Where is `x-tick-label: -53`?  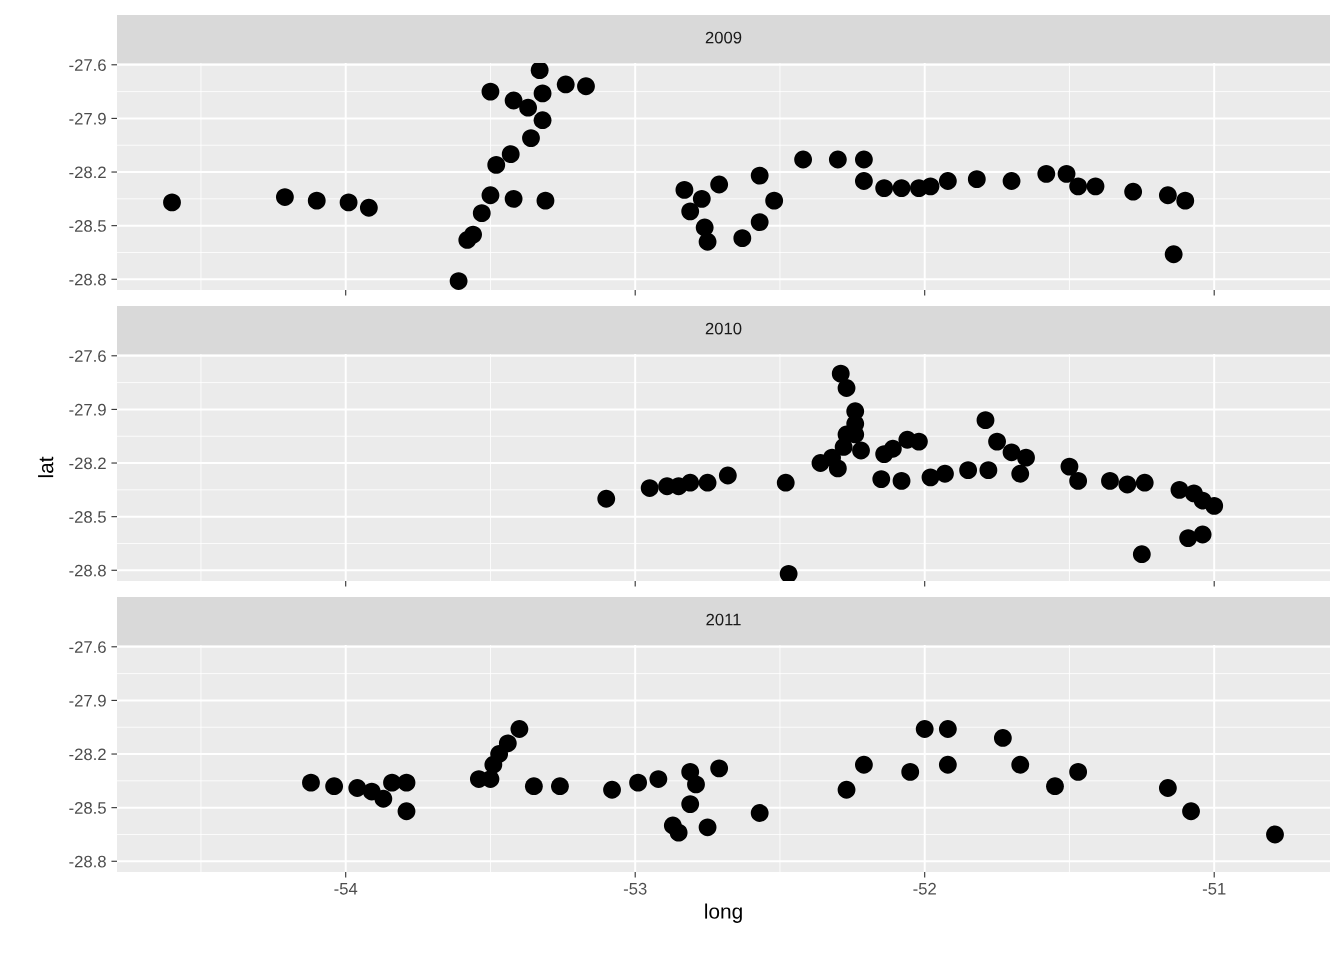
x-tick-label: -53 is located at coordinates (635, 888).